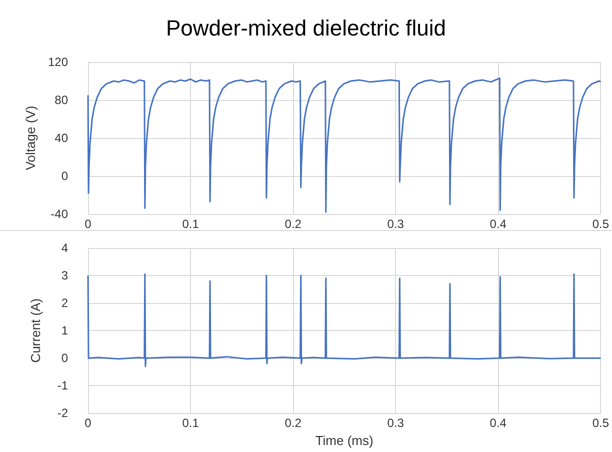 The width and height of the screenshot is (612, 452). What do you see at coordinates (61, 138) in the screenshot?
I see `y-tick-label: 40` at bounding box center [61, 138].